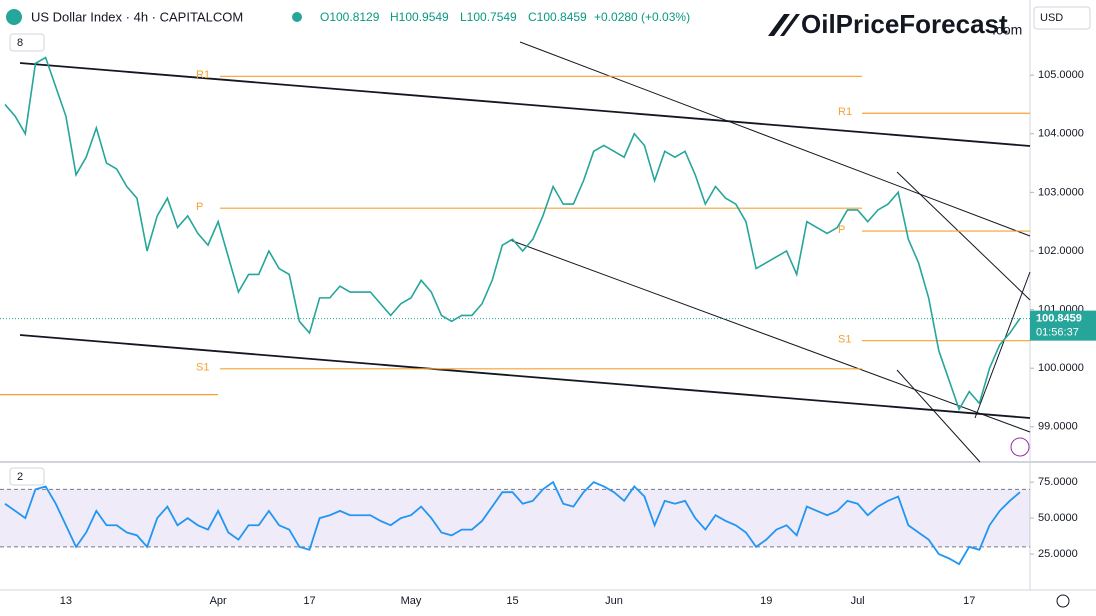  I want to click on y-tick-label: 103.0000, so click(1061, 192).